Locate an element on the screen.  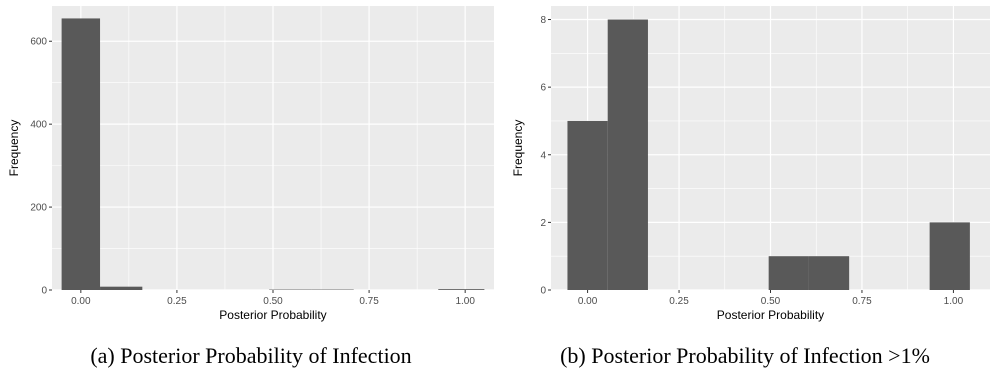
y-axis: 0 2 4 6 8 is located at coordinates (545, 156).